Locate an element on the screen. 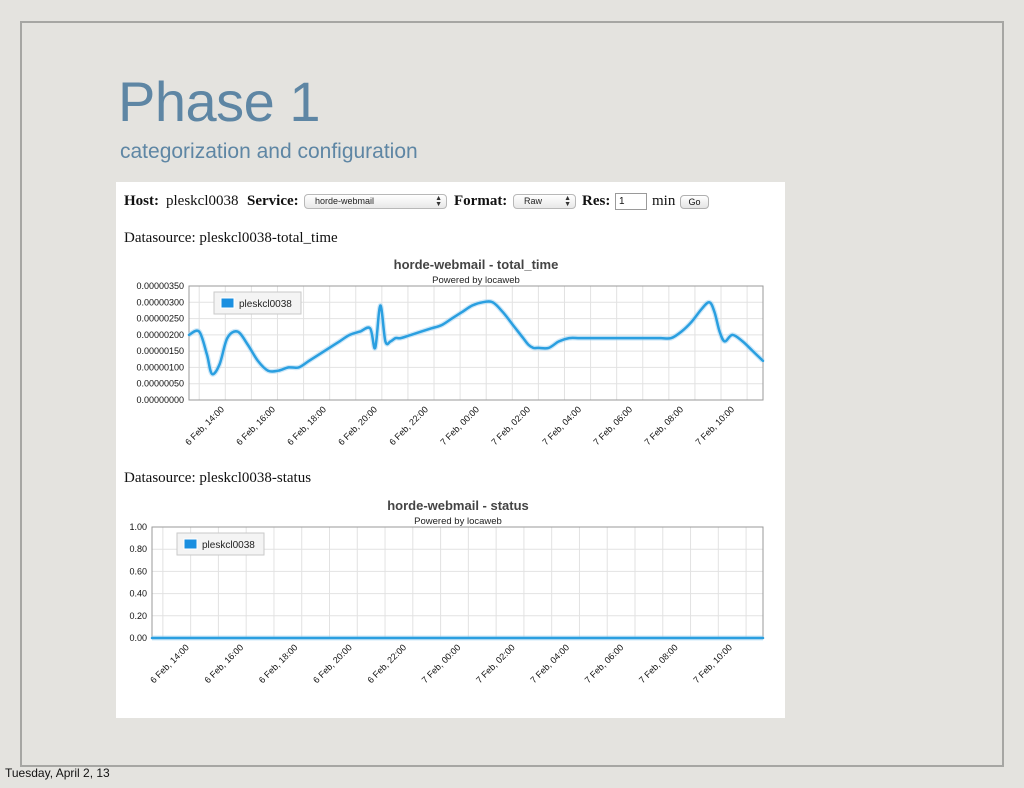  slide-footer-date: Tuesday, April 2, 13 is located at coordinates (57, 773).